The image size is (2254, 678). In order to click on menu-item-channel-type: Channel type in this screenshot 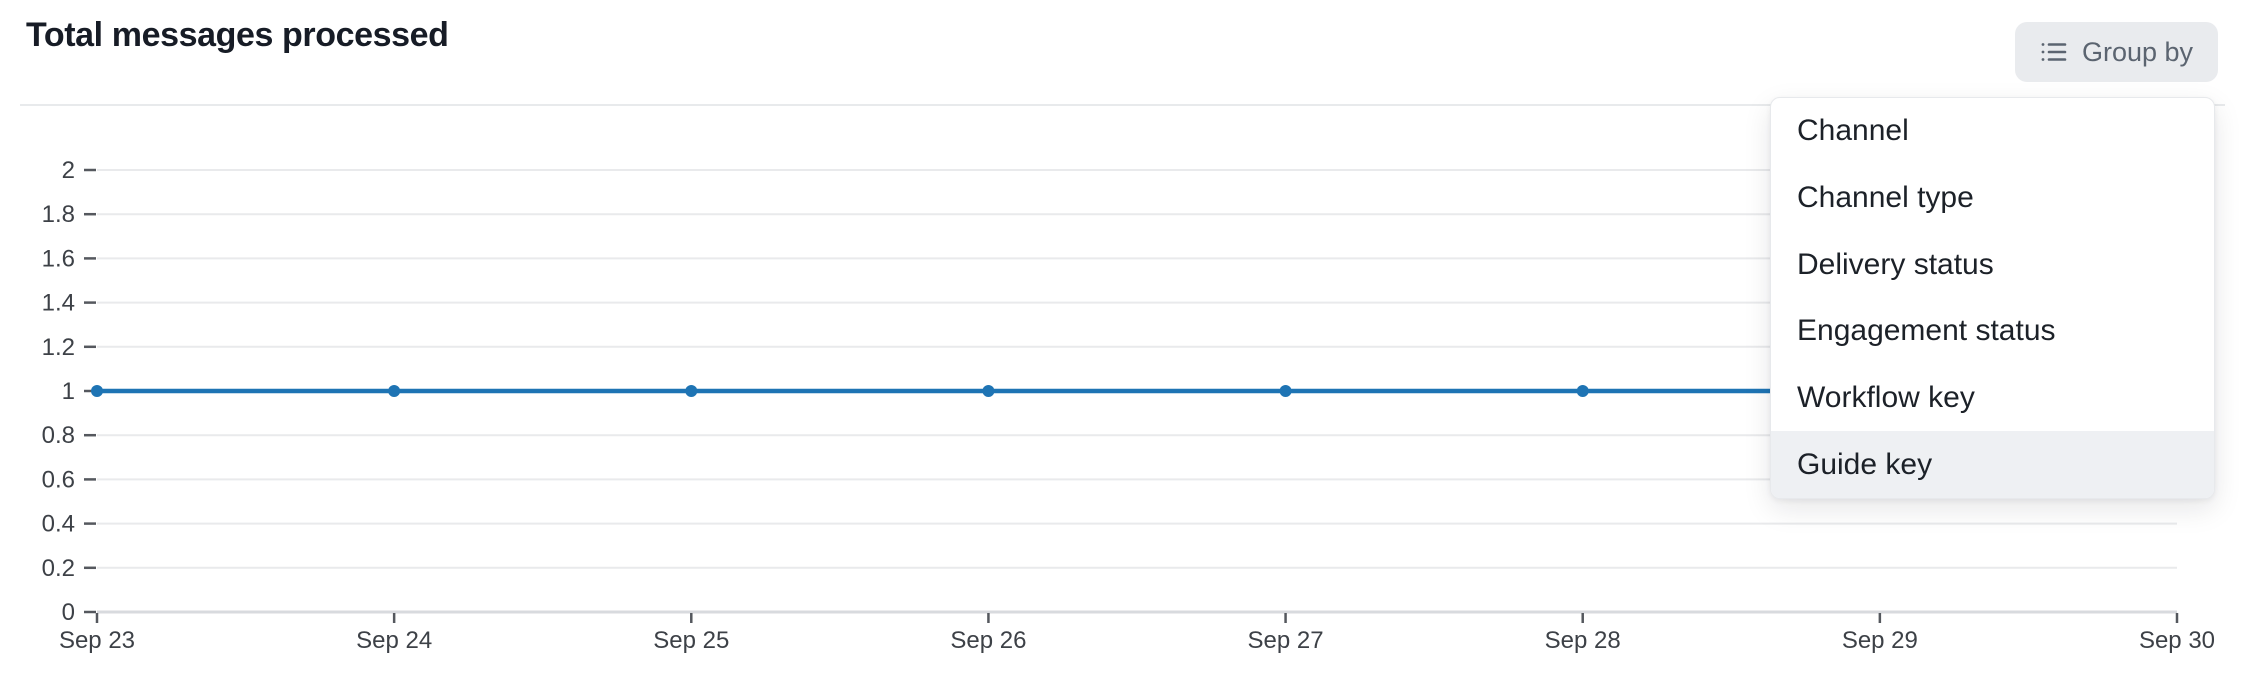, I will do `click(1885, 197)`.